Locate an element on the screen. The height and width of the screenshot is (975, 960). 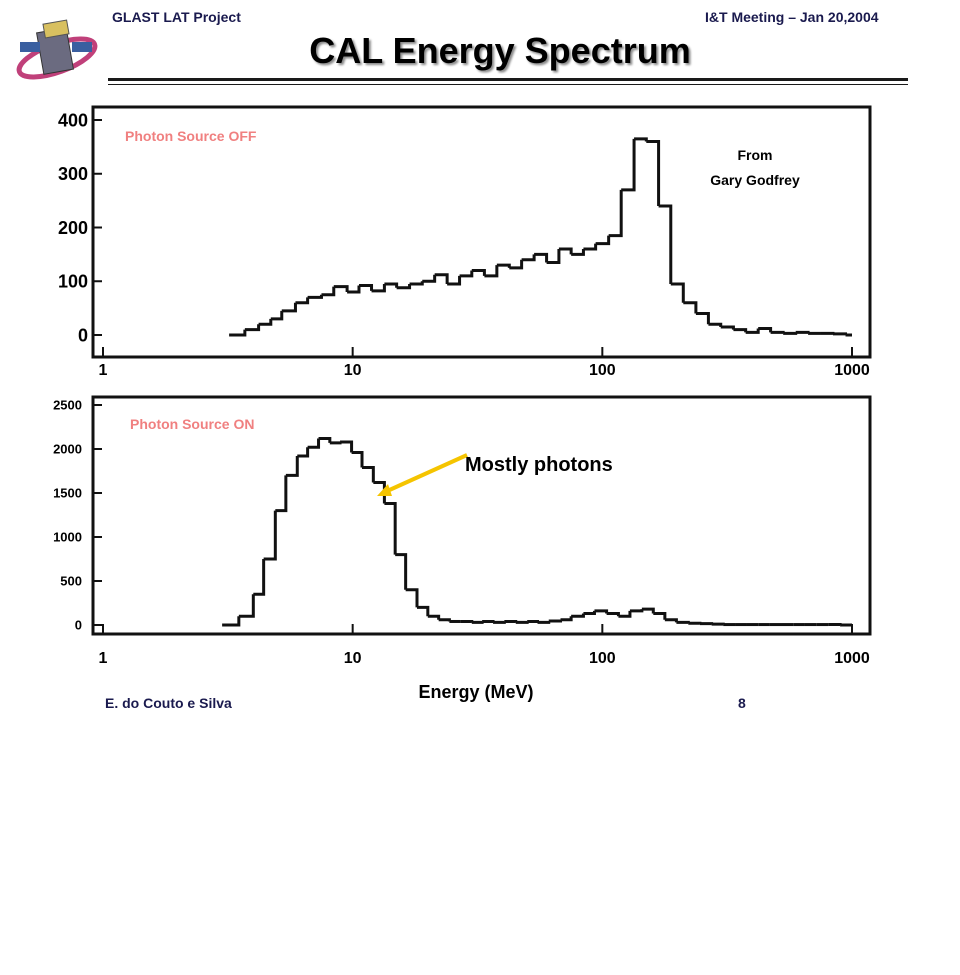
y-tick-label: 300 is located at coordinates (73, 174).